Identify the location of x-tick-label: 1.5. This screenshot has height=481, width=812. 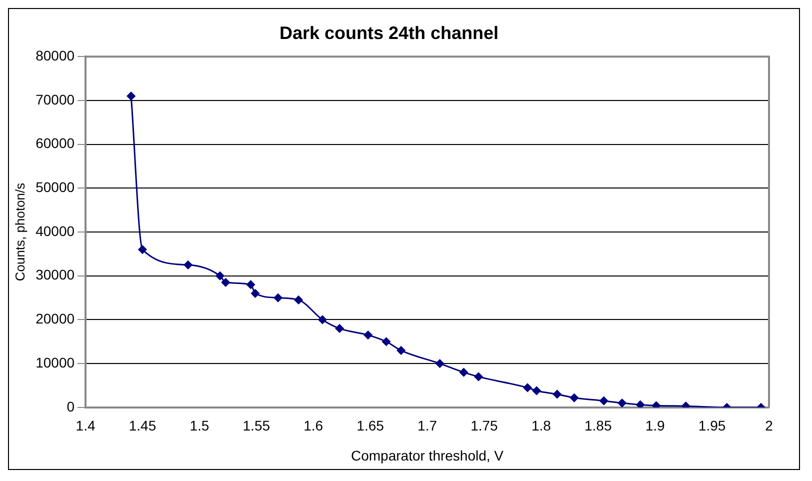
(200, 426).